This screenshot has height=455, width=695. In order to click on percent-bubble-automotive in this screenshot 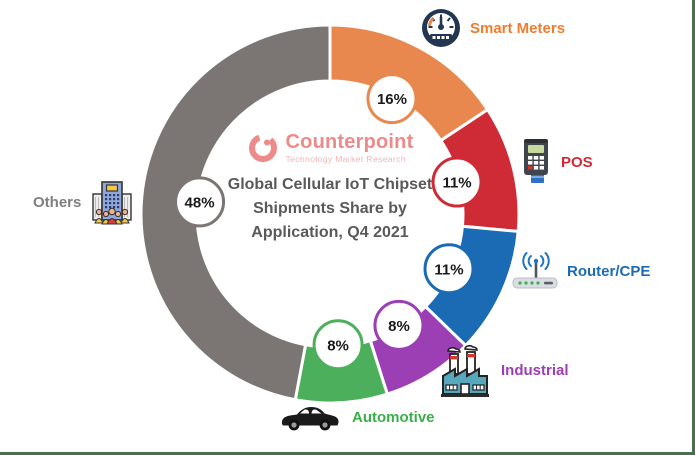, I will do `click(338, 345)`.